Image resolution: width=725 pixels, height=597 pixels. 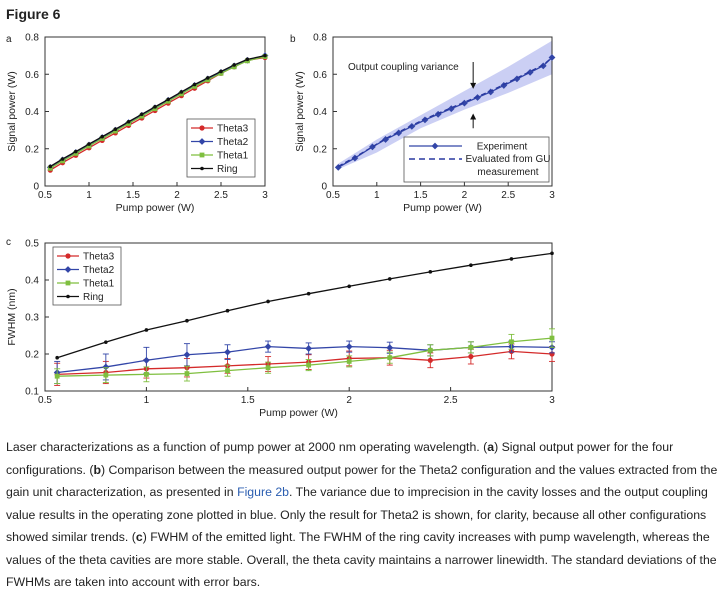 What do you see at coordinates (97, 469) in the screenshot?
I see `caption-panel-b: b` at bounding box center [97, 469].